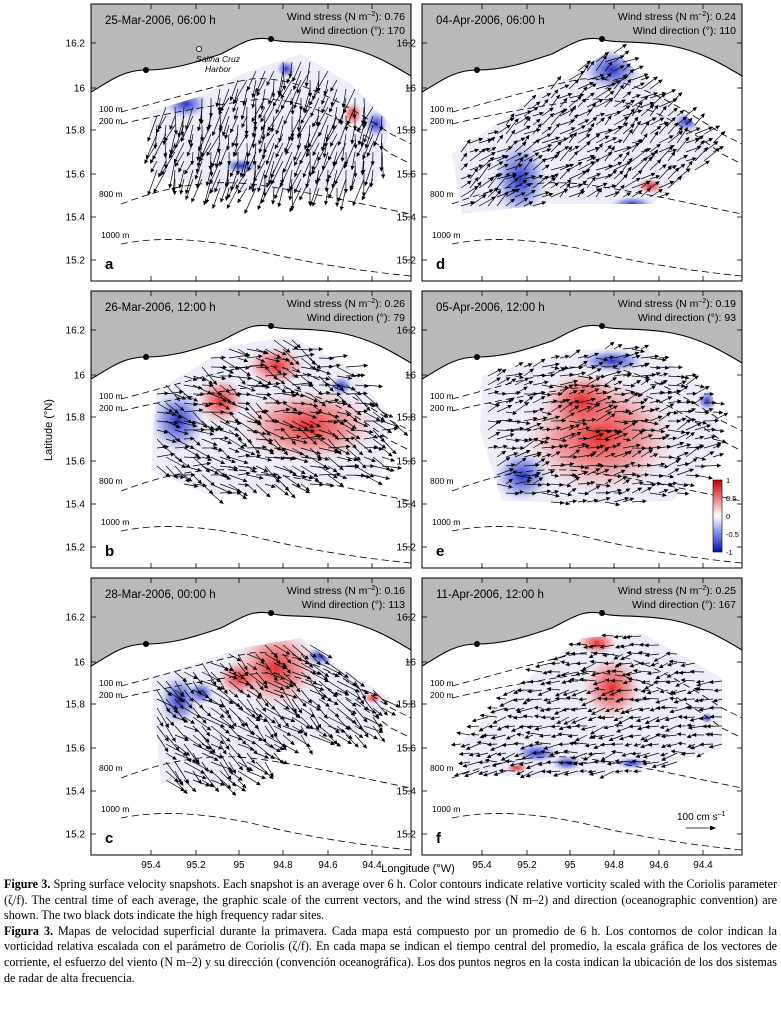  What do you see at coordinates (160, 21) in the screenshot?
I see `panel-time: 25-Mar-2006, 06:00 h` at bounding box center [160, 21].